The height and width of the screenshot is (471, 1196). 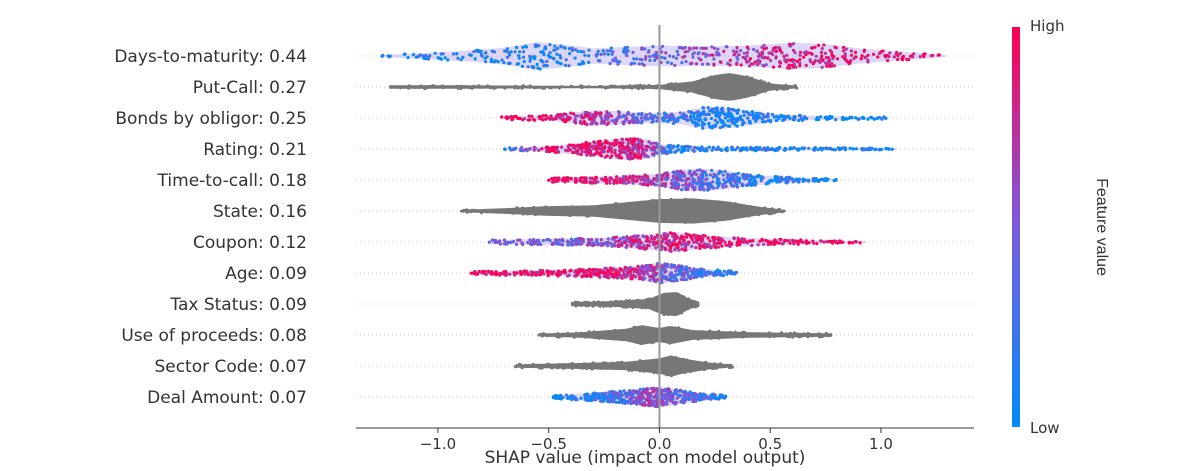 I want to click on x-tick-label: −1.0, so click(x=438, y=444).